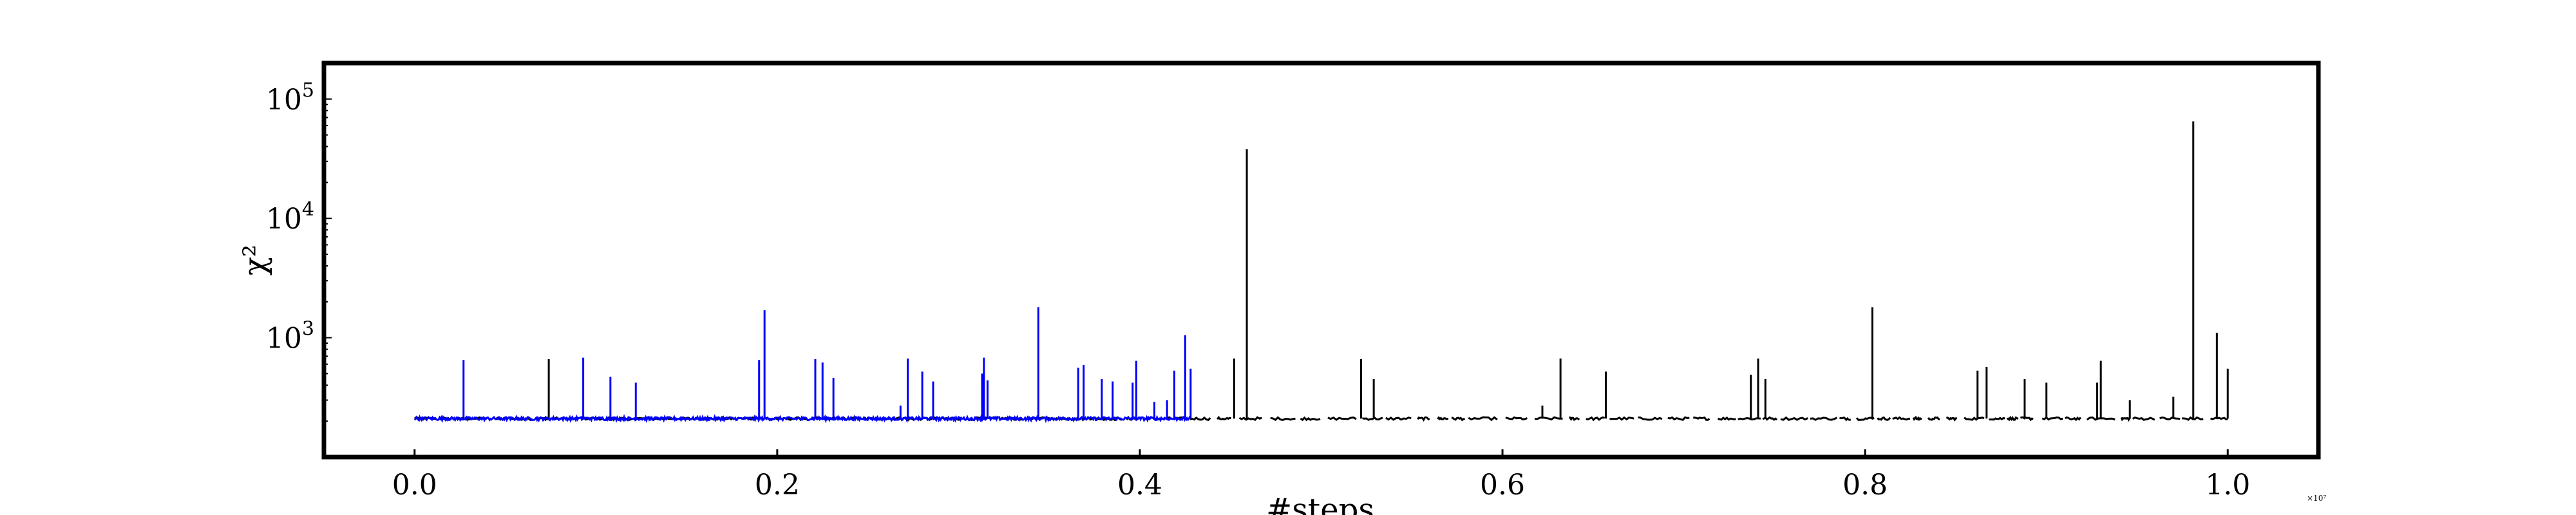  Describe the element at coordinates (2316, 498) in the screenshot. I see `x-offset-label: ×10⁷` at that location.